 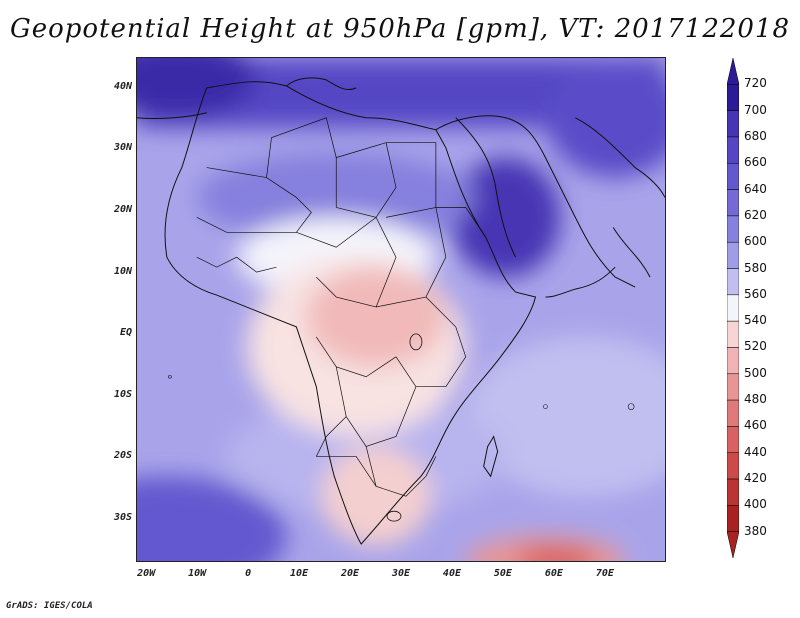 What do you see at coordinates (49, 606) in the screenshot?
I see `credit-text: GrADS: IGES/COLA` at bounding box center [49, 606].